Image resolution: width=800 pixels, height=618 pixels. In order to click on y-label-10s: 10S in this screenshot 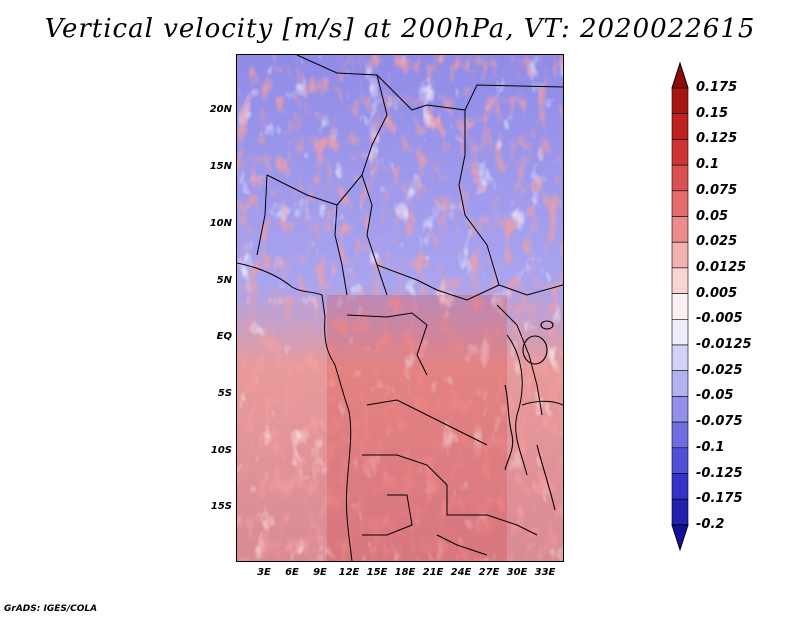, I will do `click(221, 450)`.